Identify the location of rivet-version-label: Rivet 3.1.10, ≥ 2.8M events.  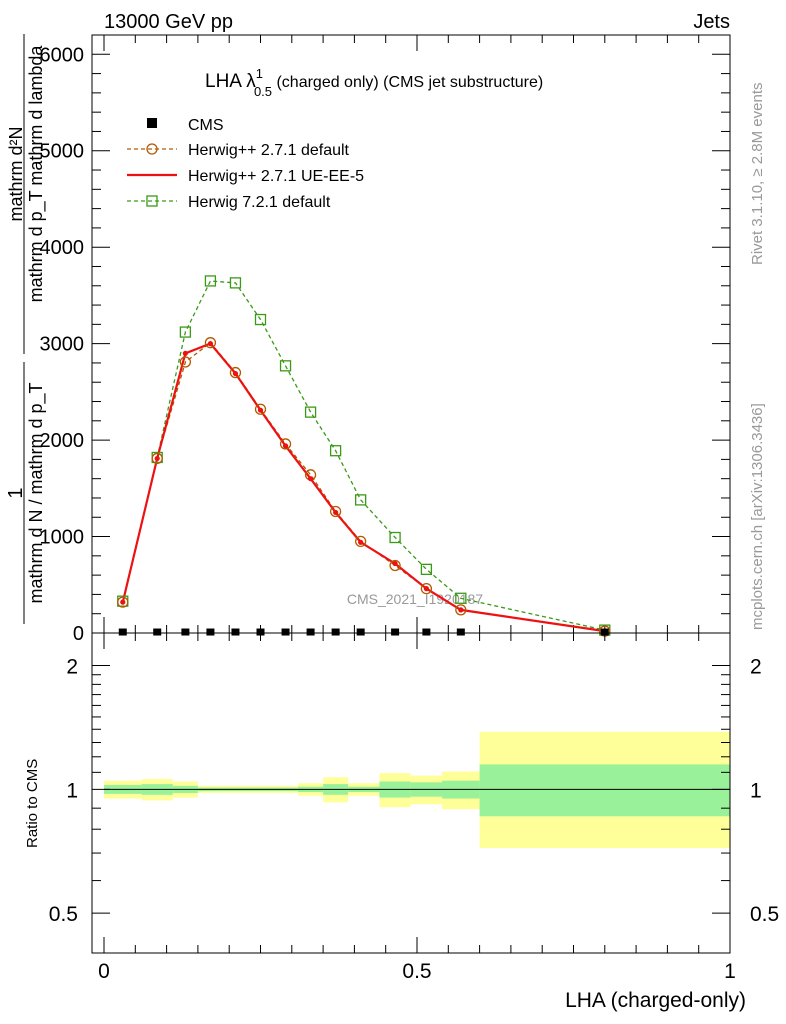
(757, 174).